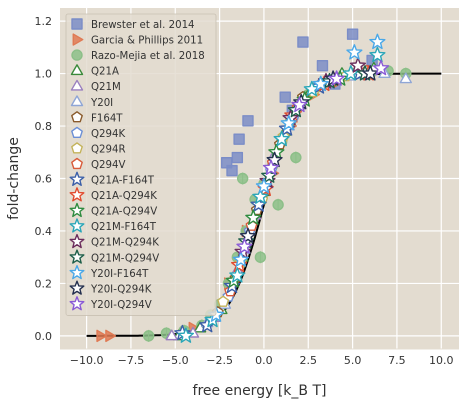 This screenshot has width=467, height=407. What do you see at coordinates (105, 72) in the screenshot?
I see `legend-entry: Q21A` at bounding box center [105, 72].